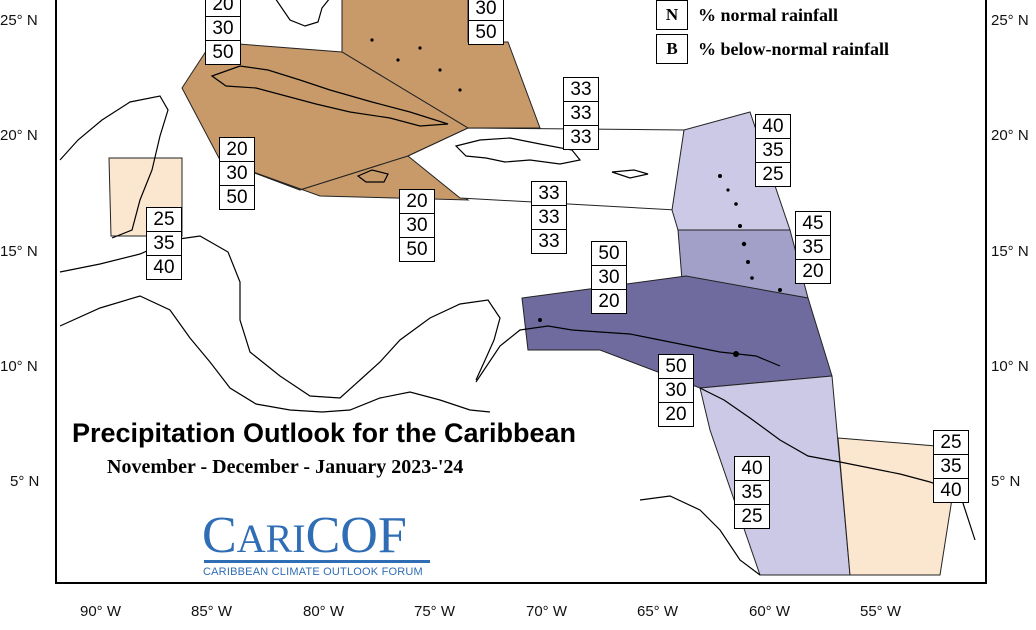 The height and width of the screenshot is (630, 1036). Describe the element at coordinates (302, 13) in the screenshot. I see `coast-florida` at that location.